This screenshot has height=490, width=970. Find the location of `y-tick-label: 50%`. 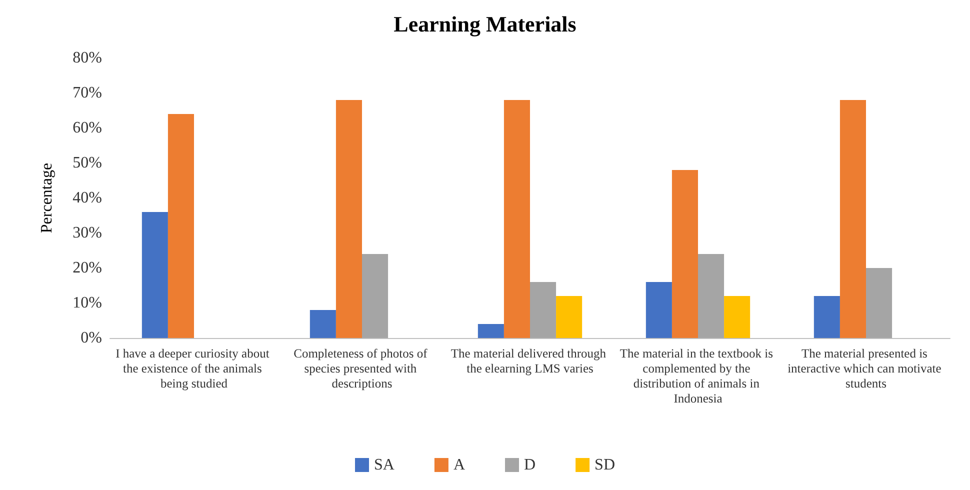

y-tick-label: 50% is located at coordinates (87, 163).